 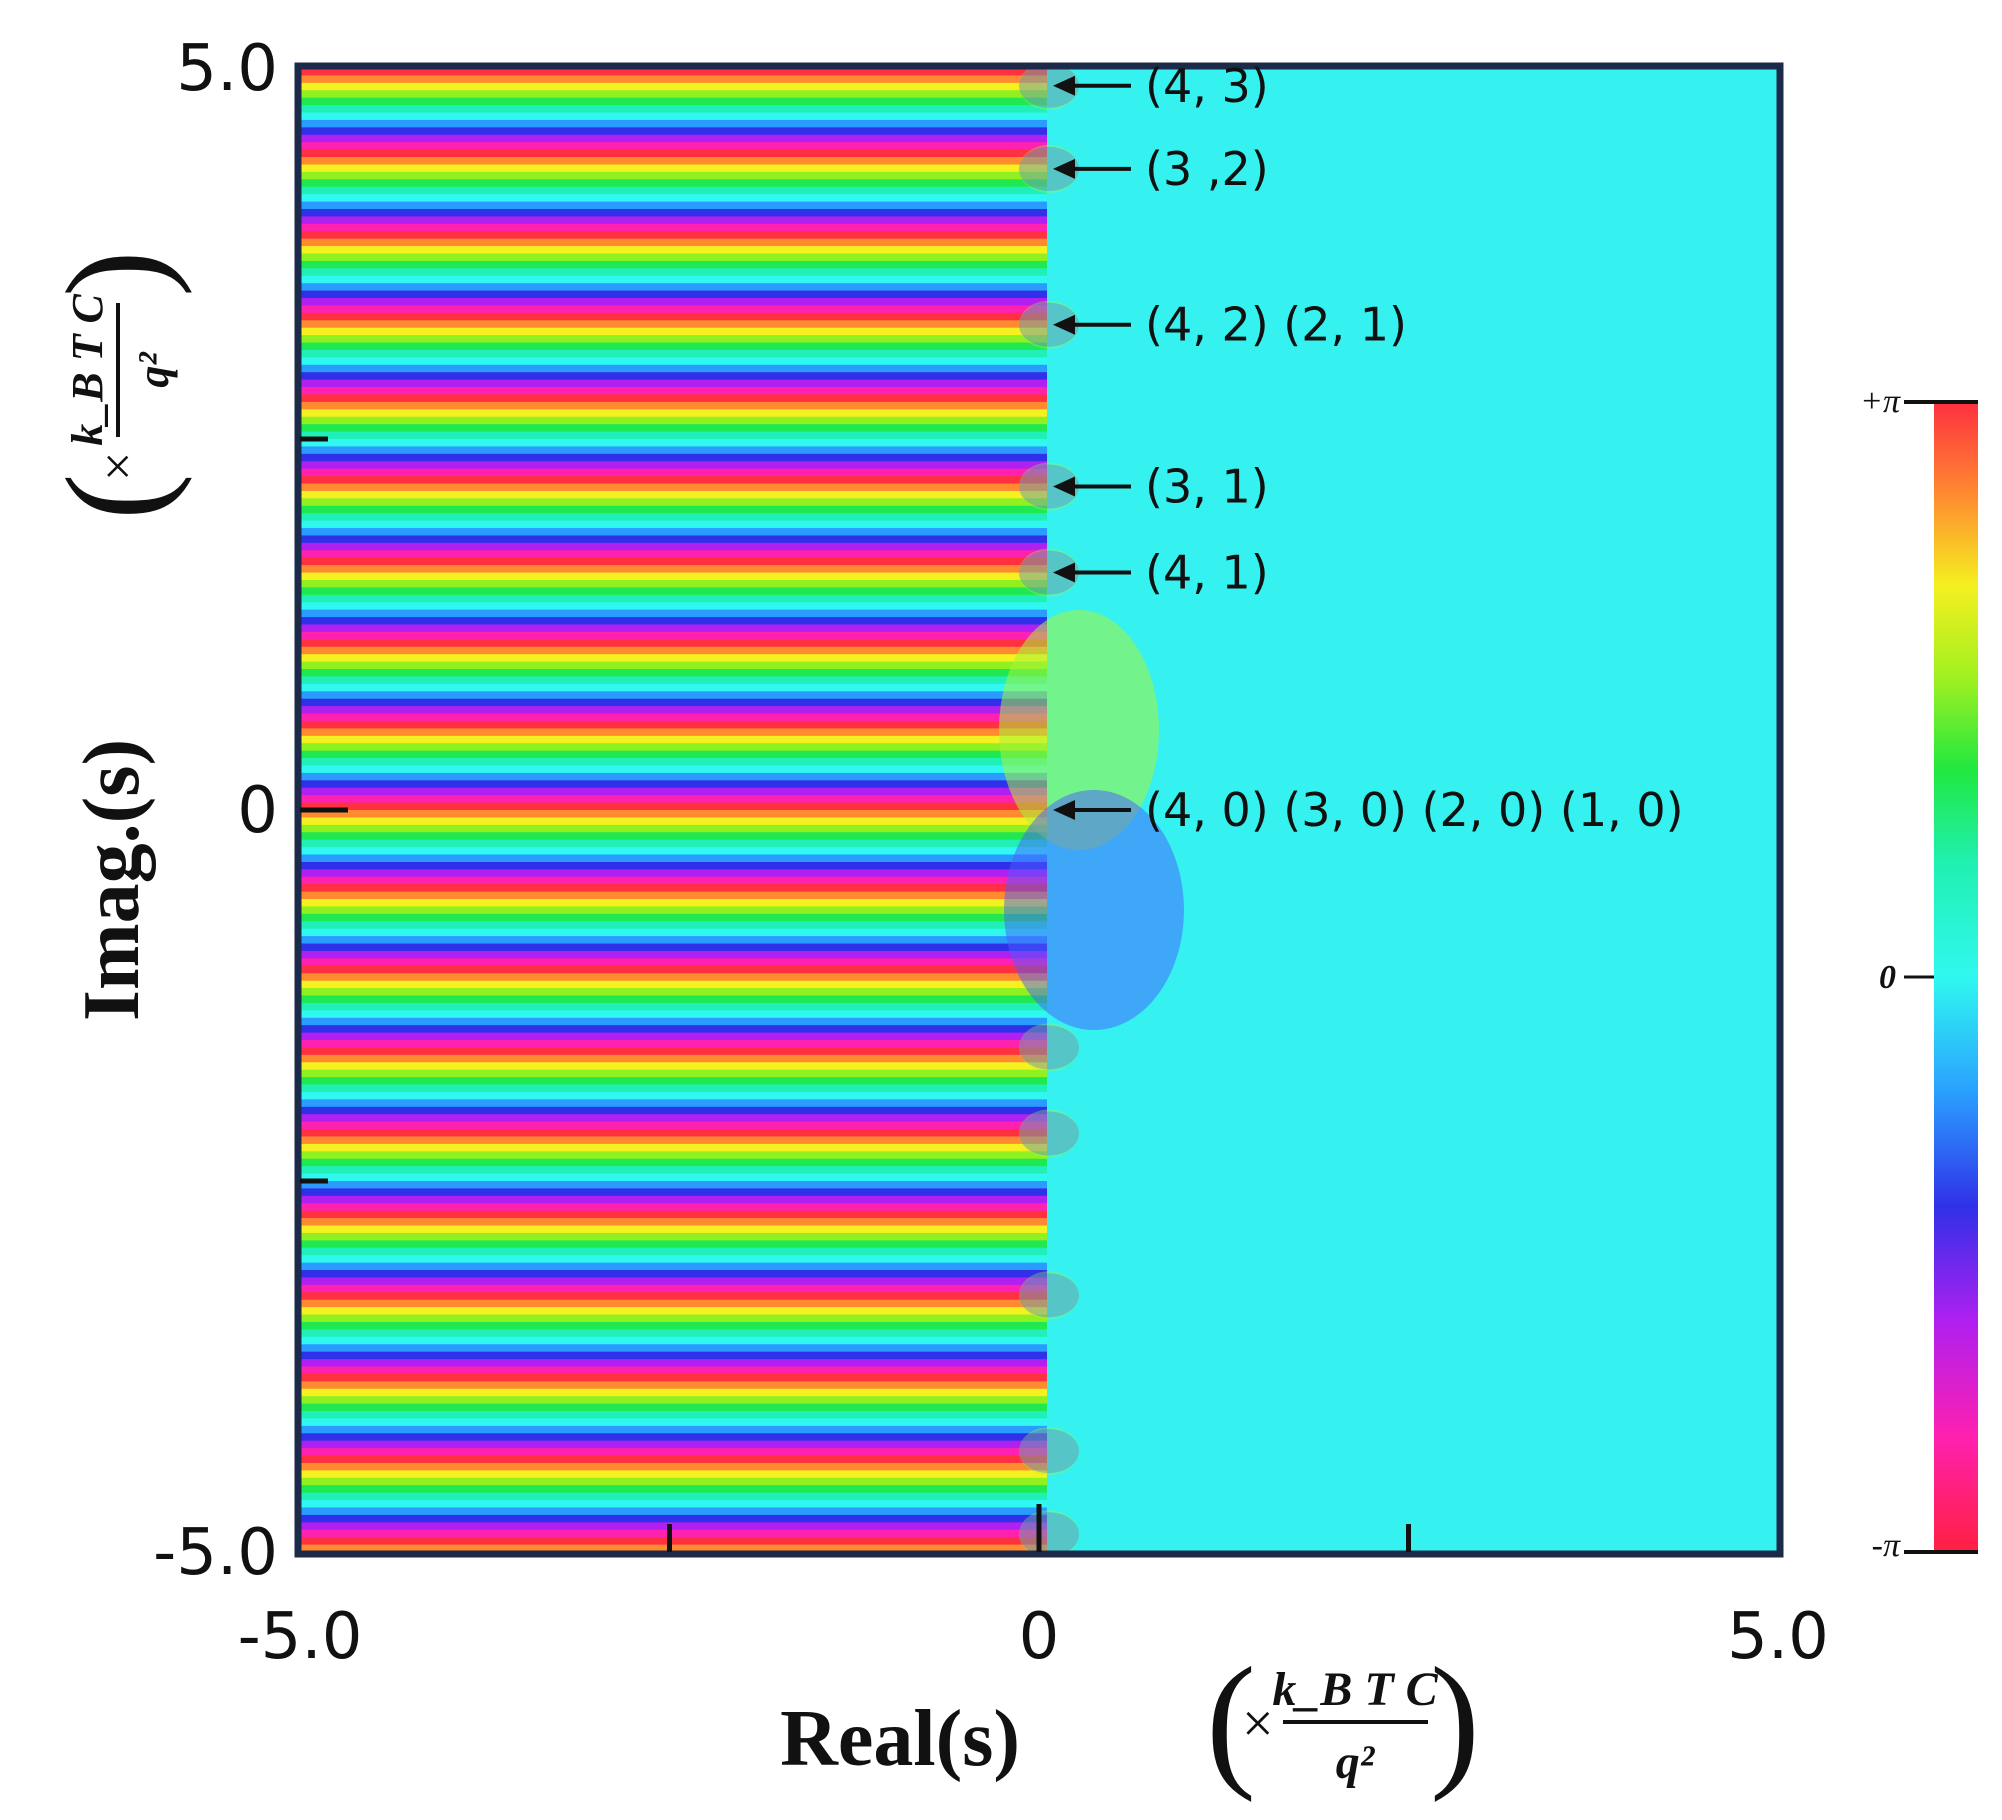 I want to click on annotation-label: (3 ,2), so click(x=1207, y=169).